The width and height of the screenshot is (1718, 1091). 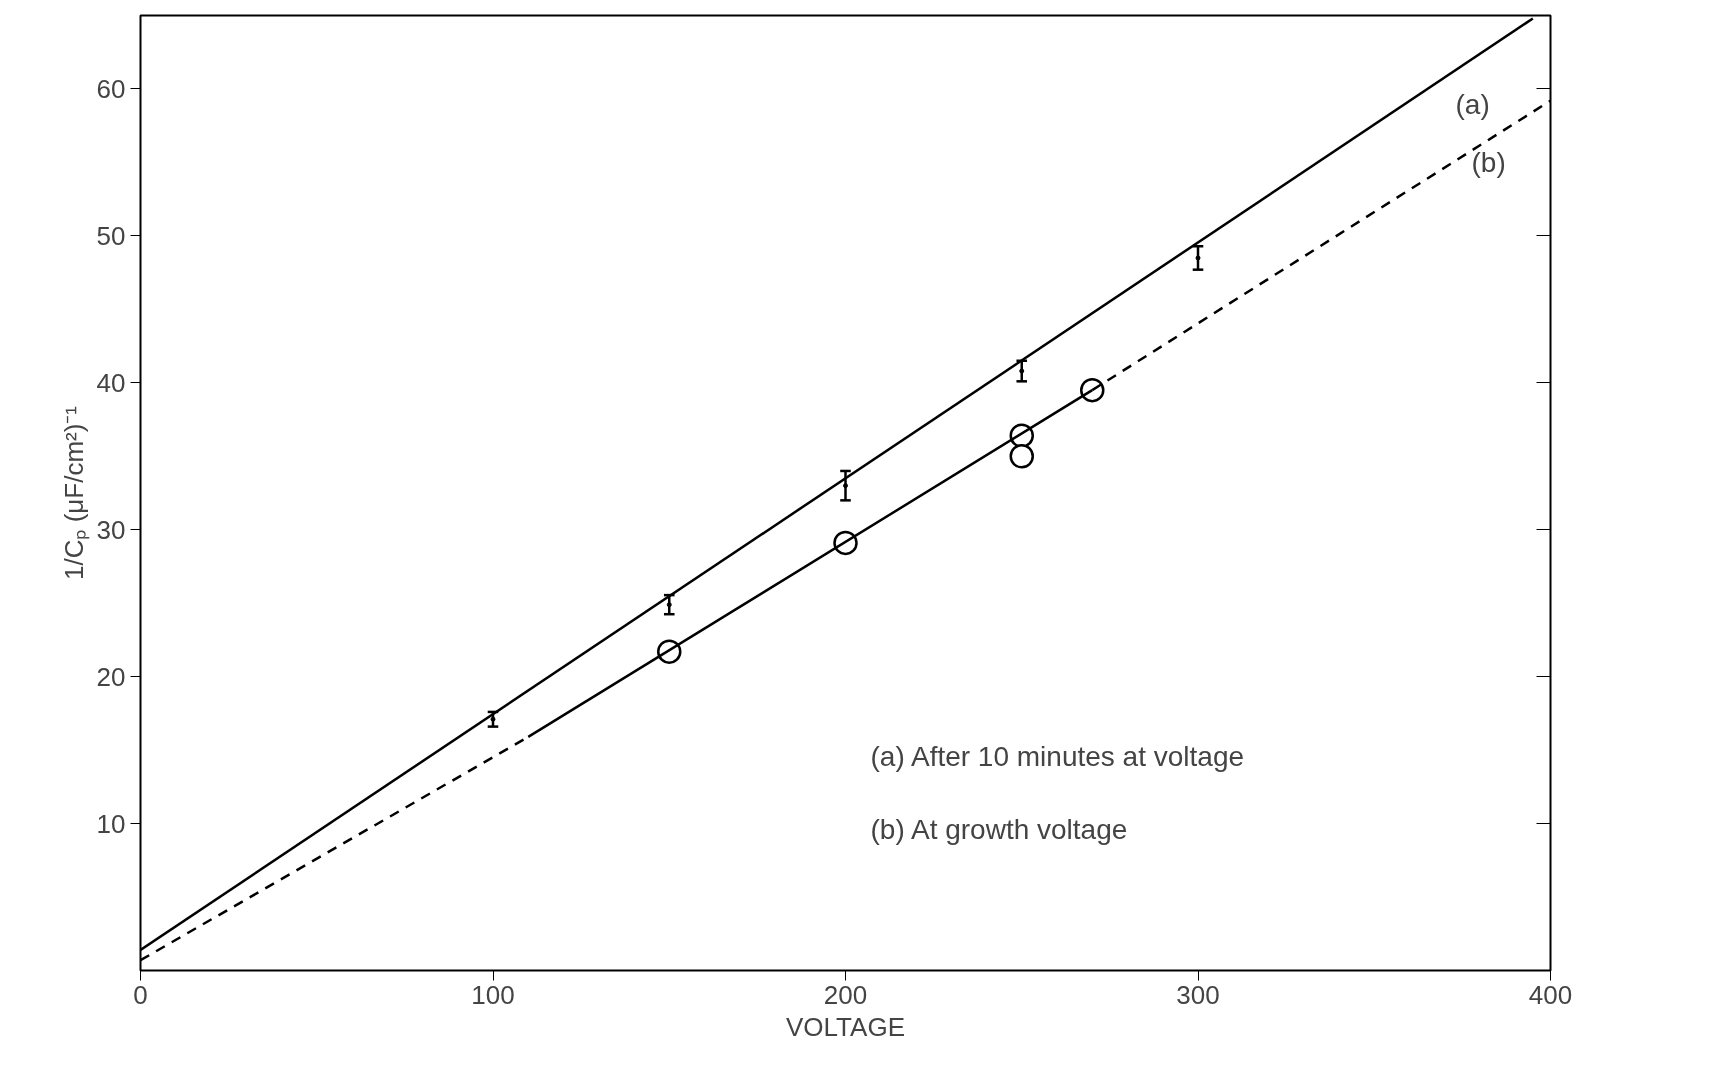 What do you see at coordinates (74, 493) in the screenshot?
I see `y-axis-title: 1/Cₚ (μF/cm²)⁻¹` at bounding box center [74, 493].